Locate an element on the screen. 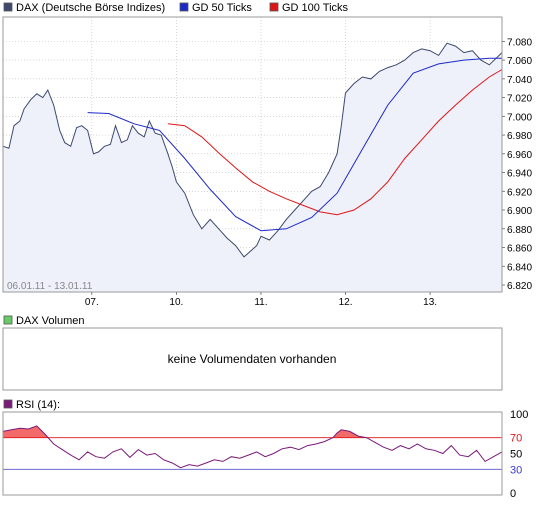 The image size is (545, 505). price-y-tick-label: 6.880 is located at coordinates (519, 230).